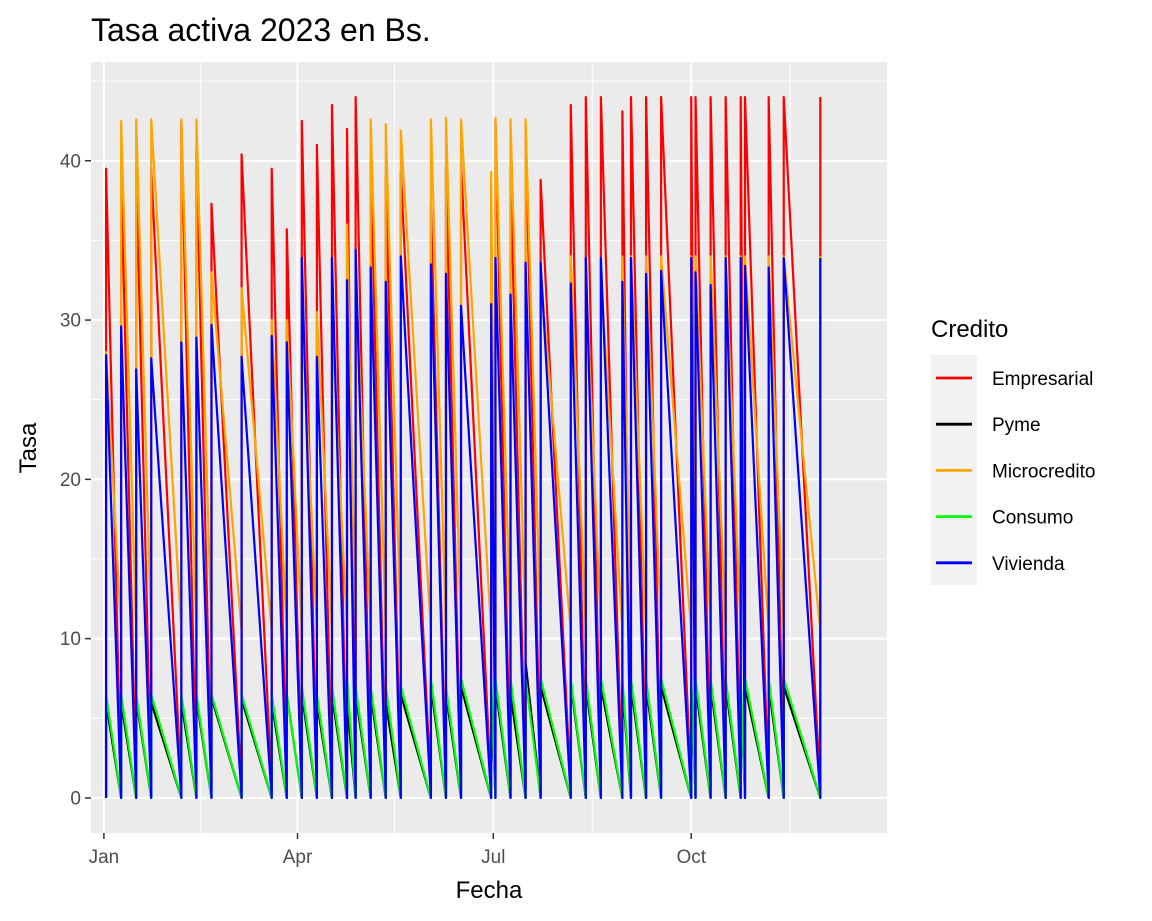 The width and height of the screenshot is (1152, 921). I want to click on legend-label-pyme: Pyme, so click(1016, 425).